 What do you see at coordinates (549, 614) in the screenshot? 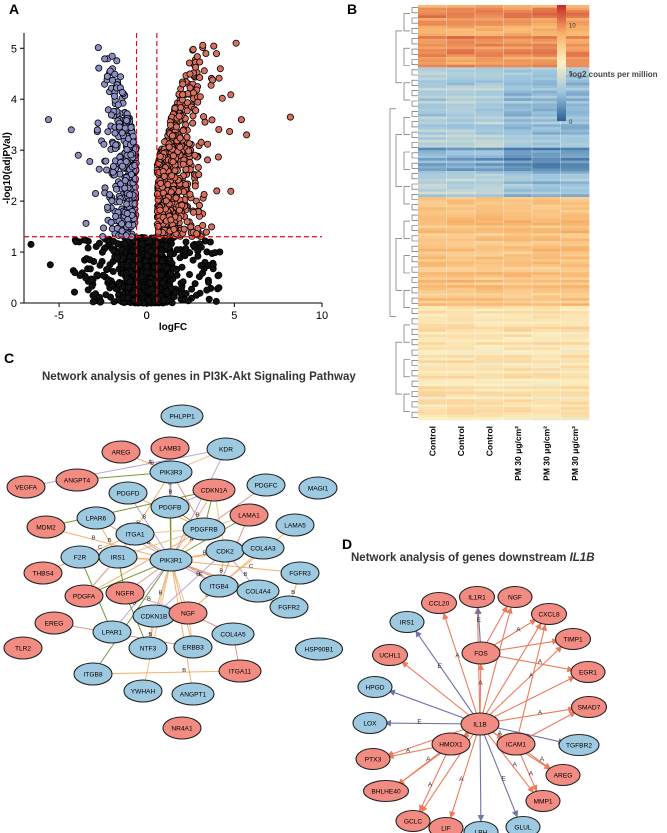
I see `node-label: CXCL8` at bounding box center [549, 614].